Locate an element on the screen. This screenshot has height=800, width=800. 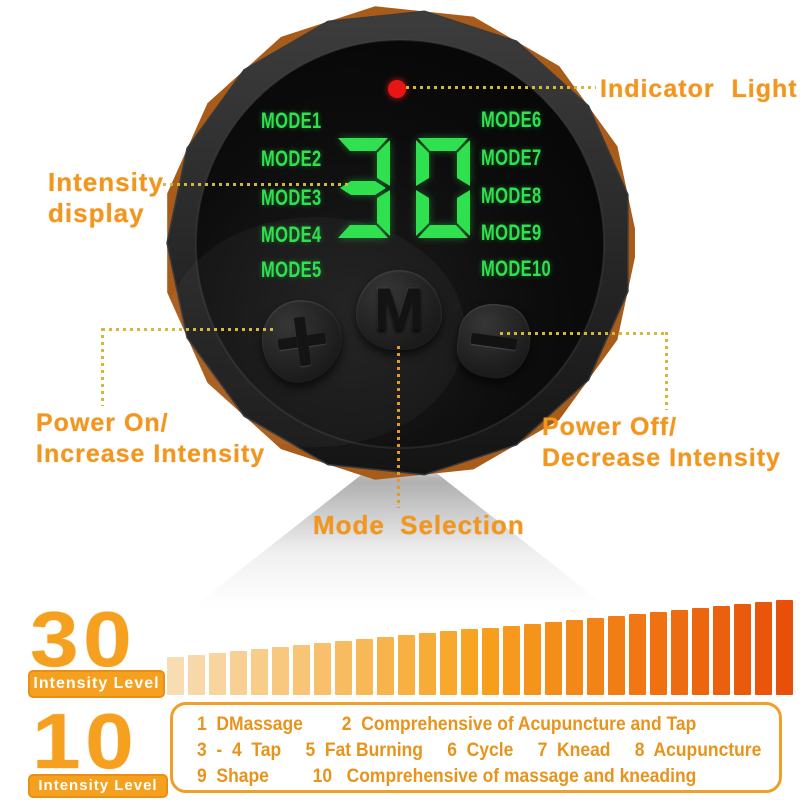
power-on-label-line1: Power On/ is located at coordinates (102, 423).